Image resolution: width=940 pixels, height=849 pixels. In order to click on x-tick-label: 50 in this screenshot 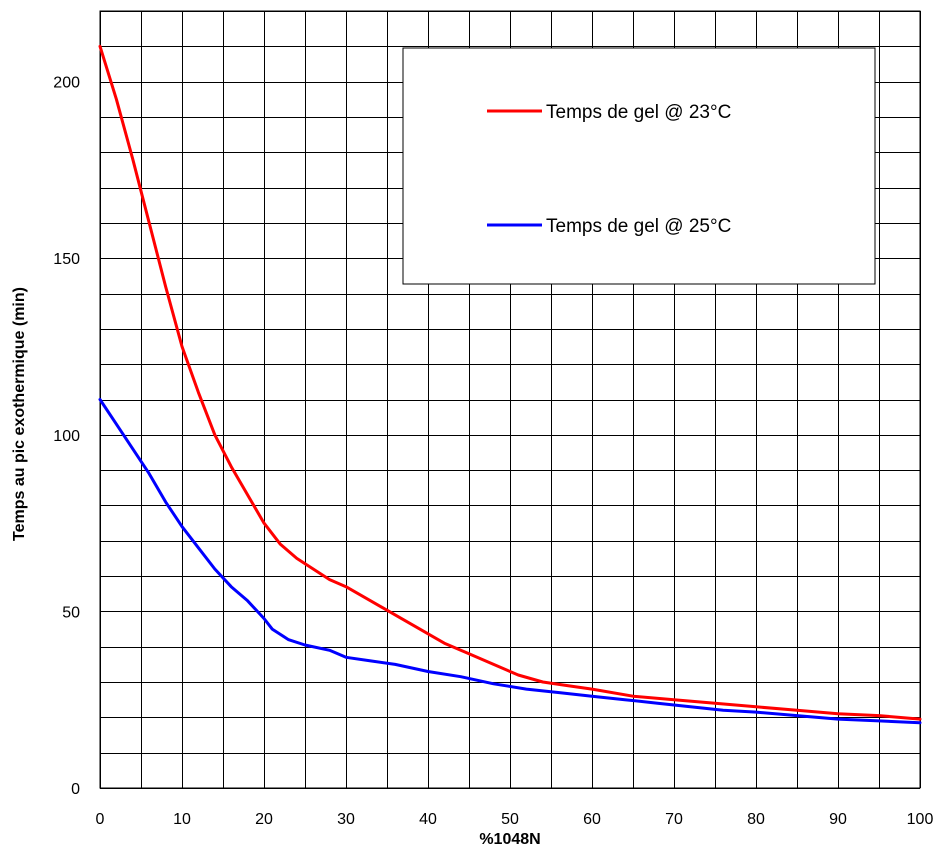, I will do `click(510, 819)`.